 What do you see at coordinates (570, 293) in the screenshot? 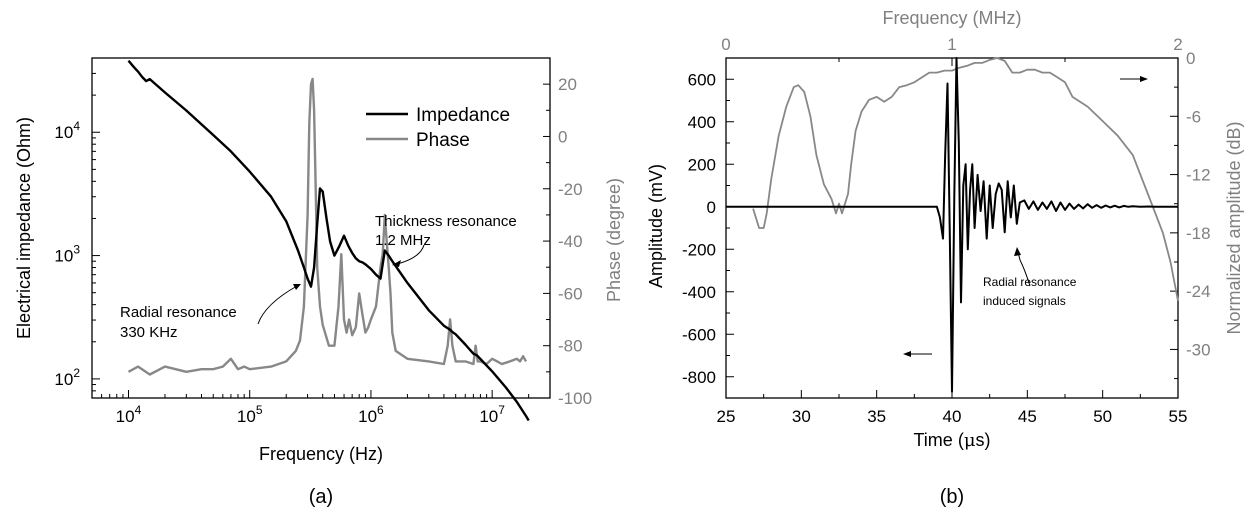
I see `y-right-tick-label: -60` at bounding box center [570, 293].